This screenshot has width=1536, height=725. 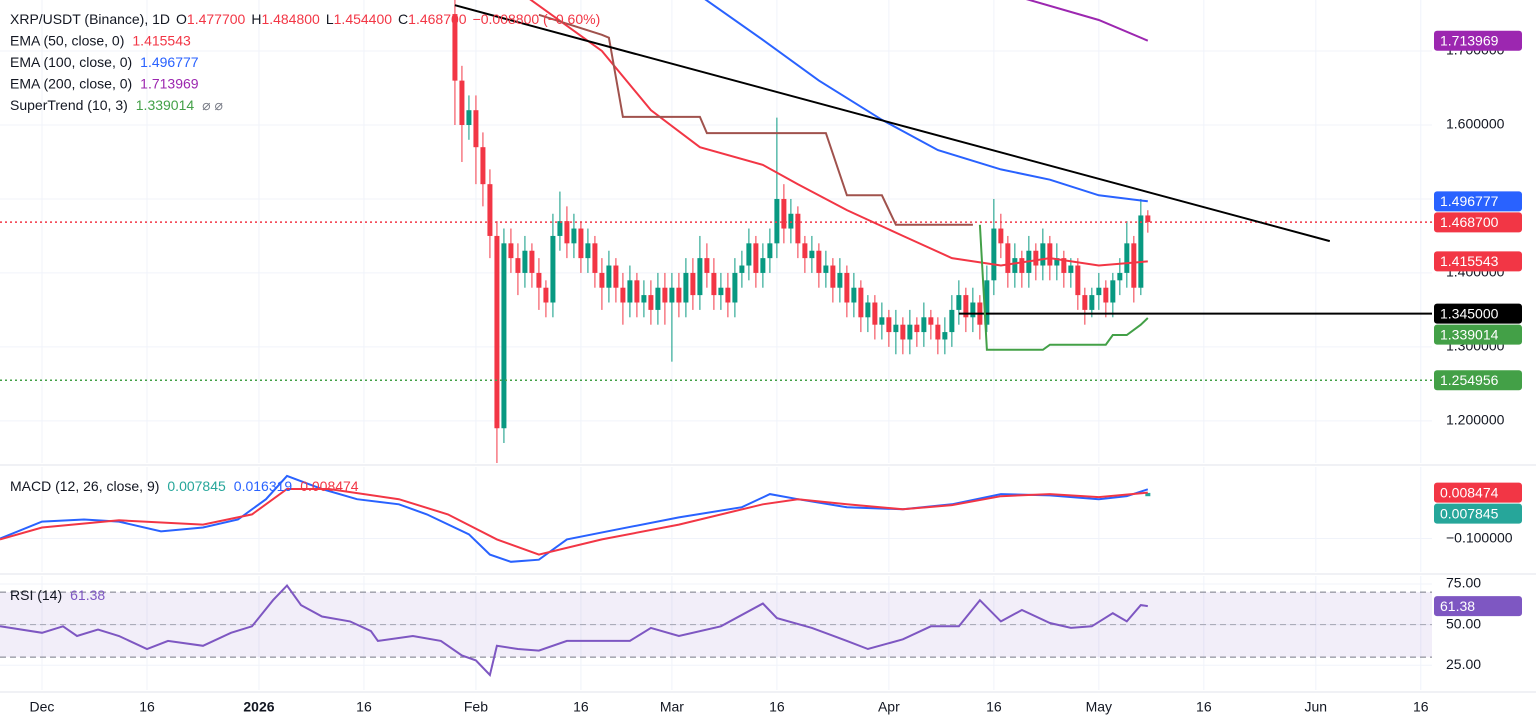 I want to click on ohlc-label: H, so click(x=256, y=19).